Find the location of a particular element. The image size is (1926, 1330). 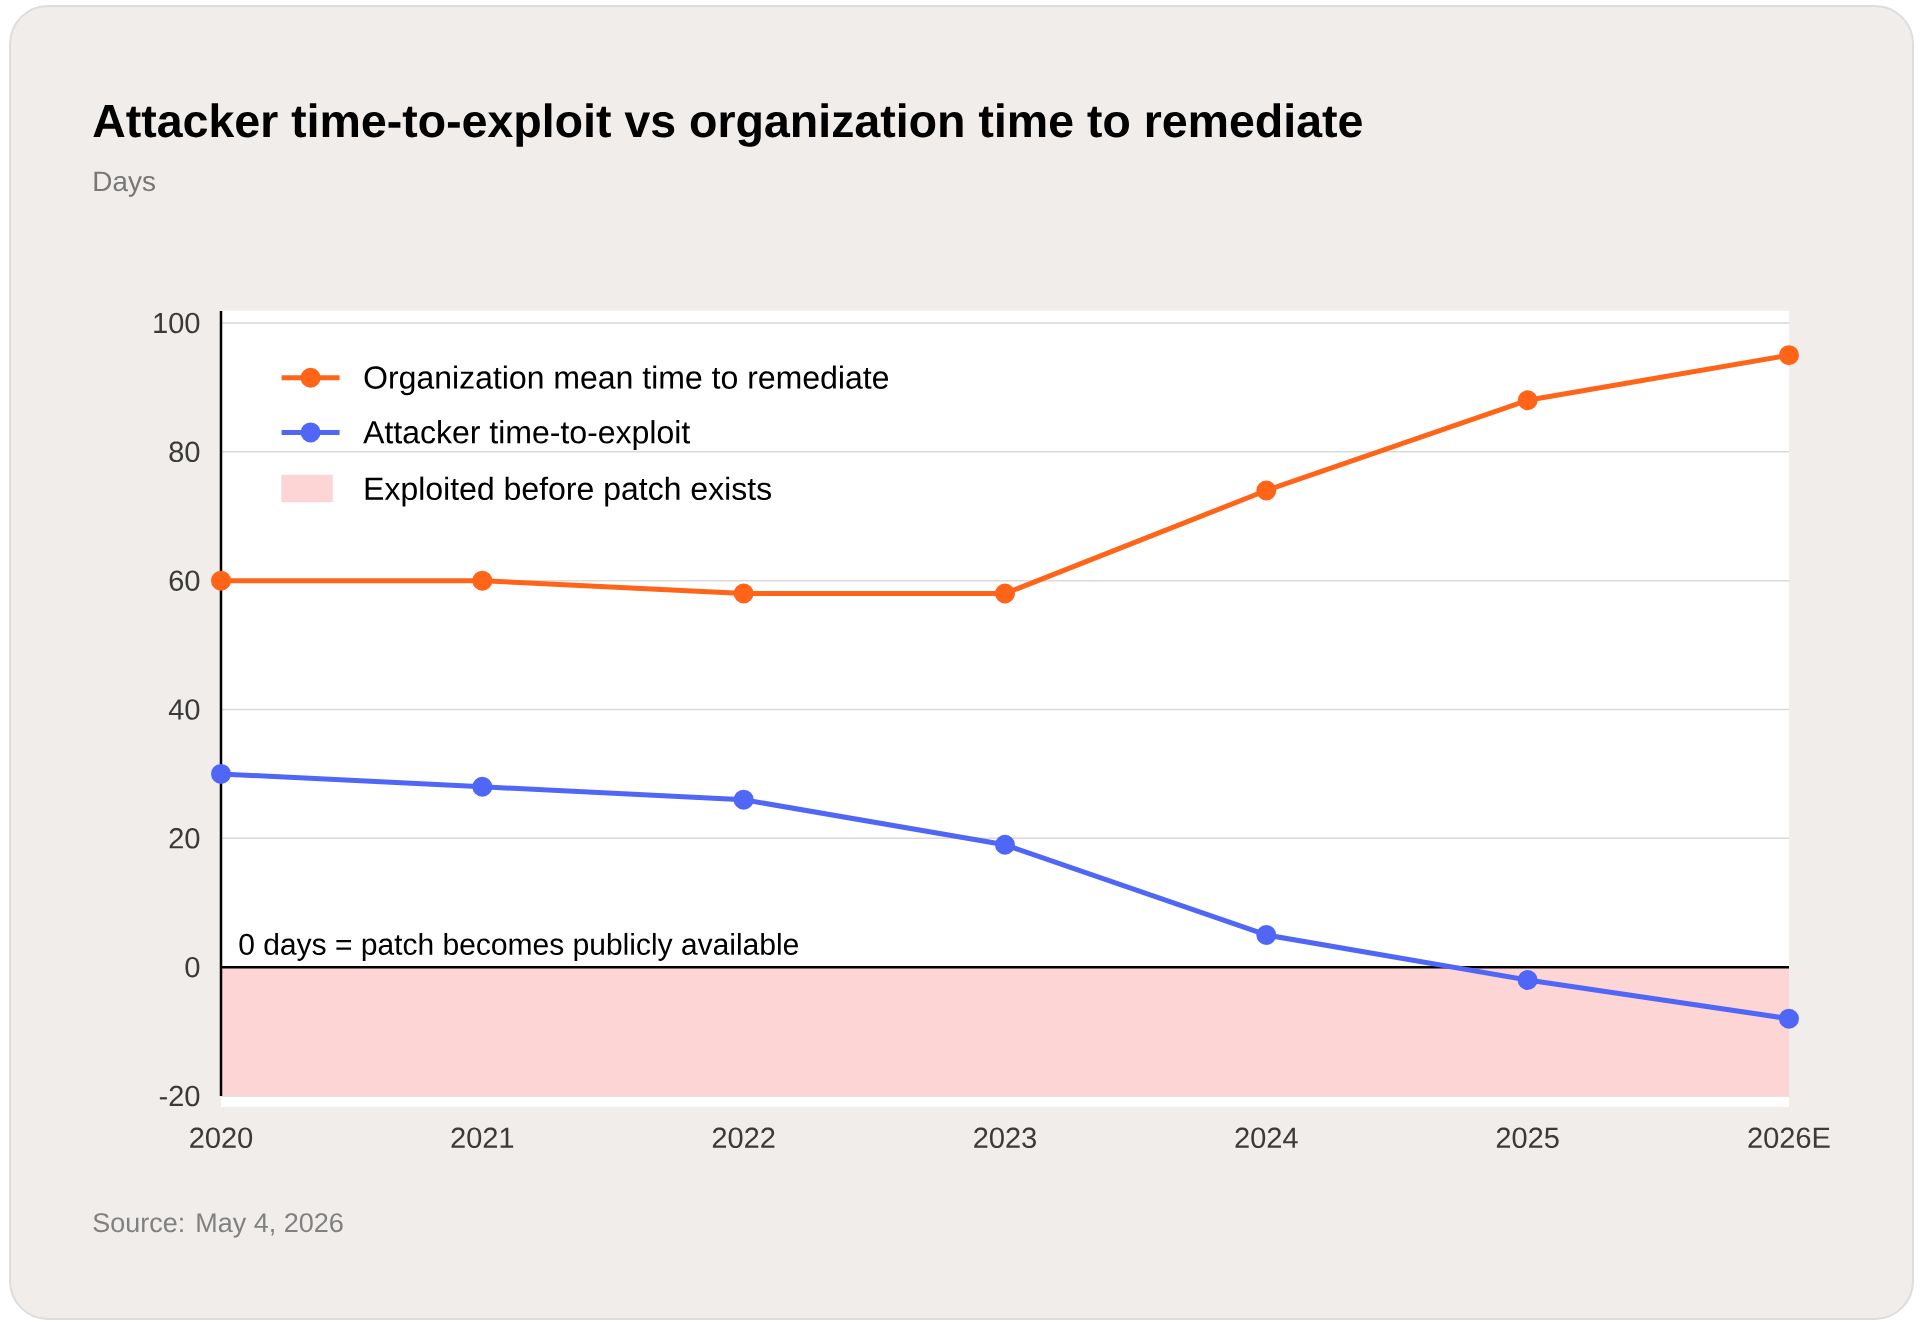

x-tick-label: 2026E is located at coordinates (1789, 1138).